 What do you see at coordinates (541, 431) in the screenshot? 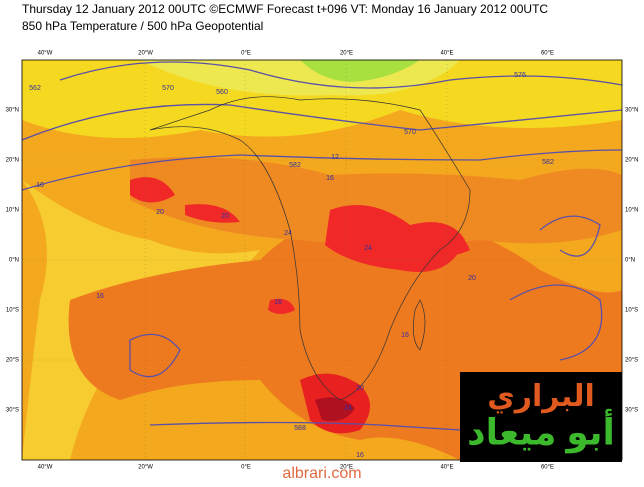
I see `watermark-line: أبو ميعاد` at bounding box center [541, 431].